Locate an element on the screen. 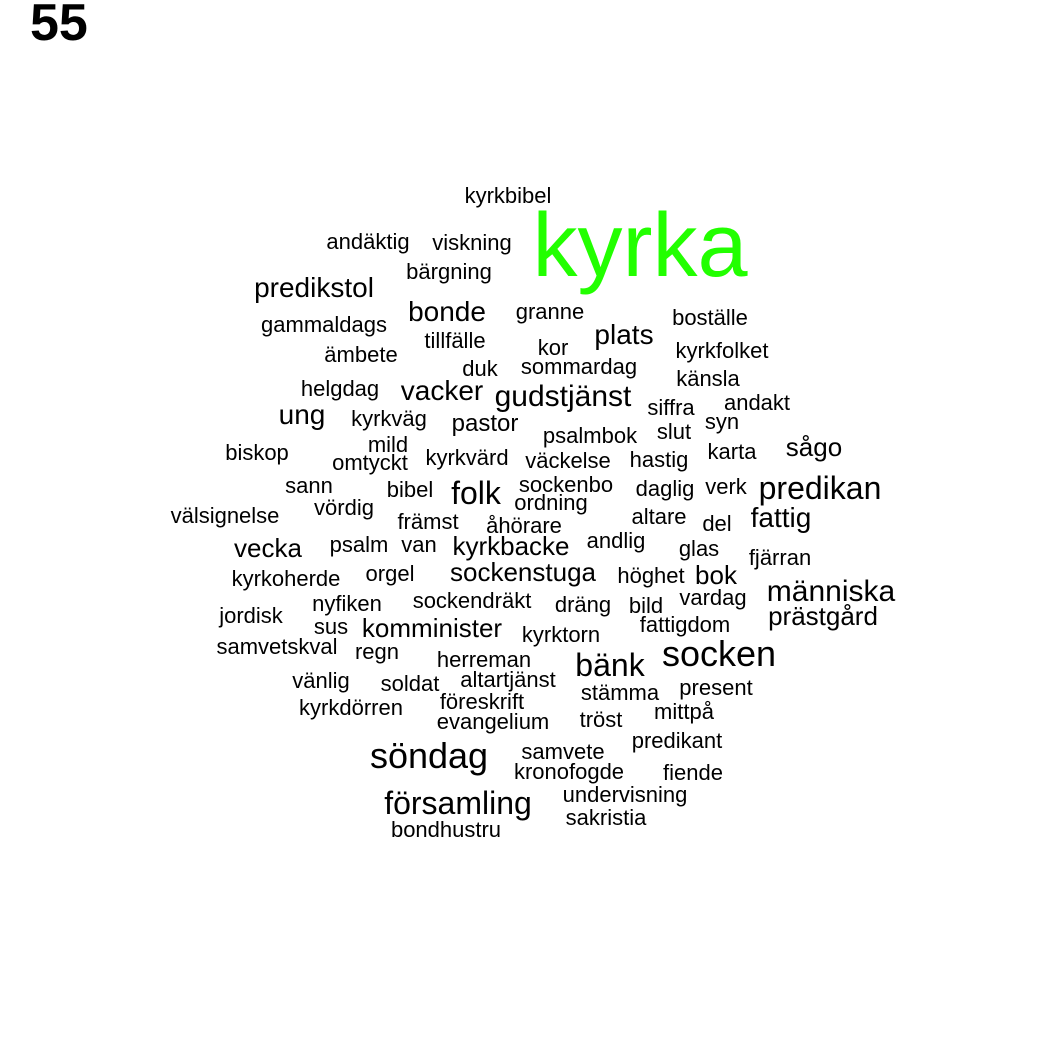 This screenshot has width=1050, height=1050. word-manniska: människa is located at coordinates (831, 591).